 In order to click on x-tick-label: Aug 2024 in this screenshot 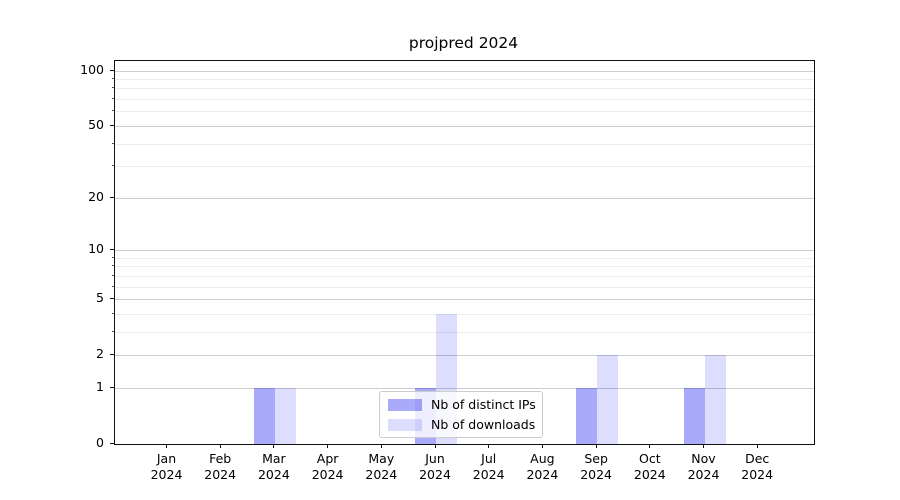, I will do `click(542, 467)`.